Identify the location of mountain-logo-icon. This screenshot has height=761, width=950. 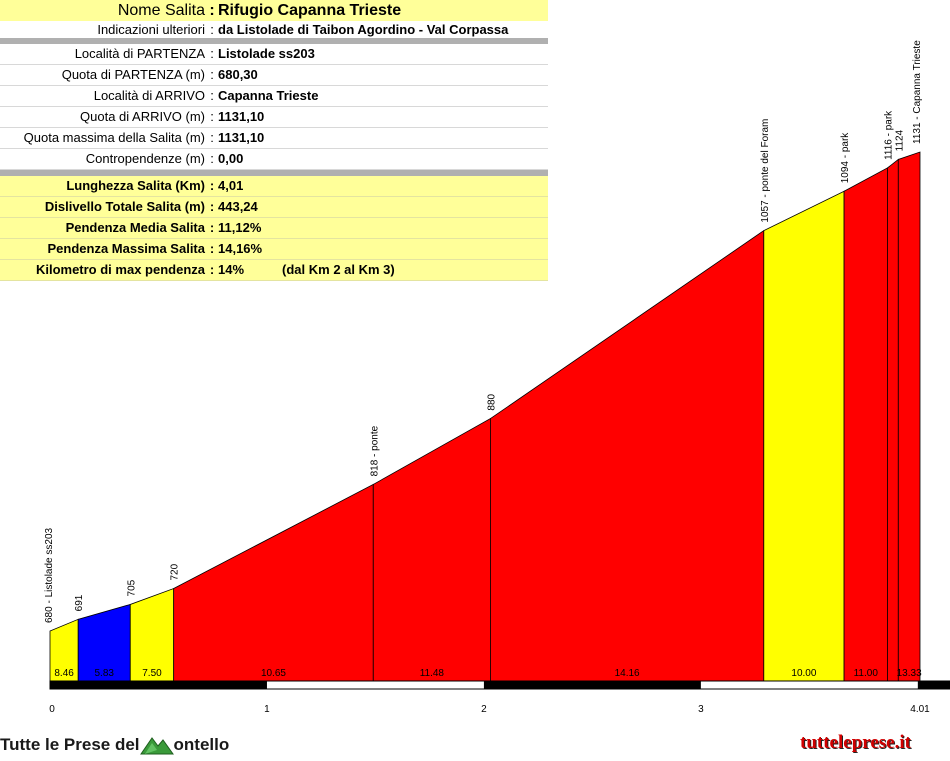
(156, 747).